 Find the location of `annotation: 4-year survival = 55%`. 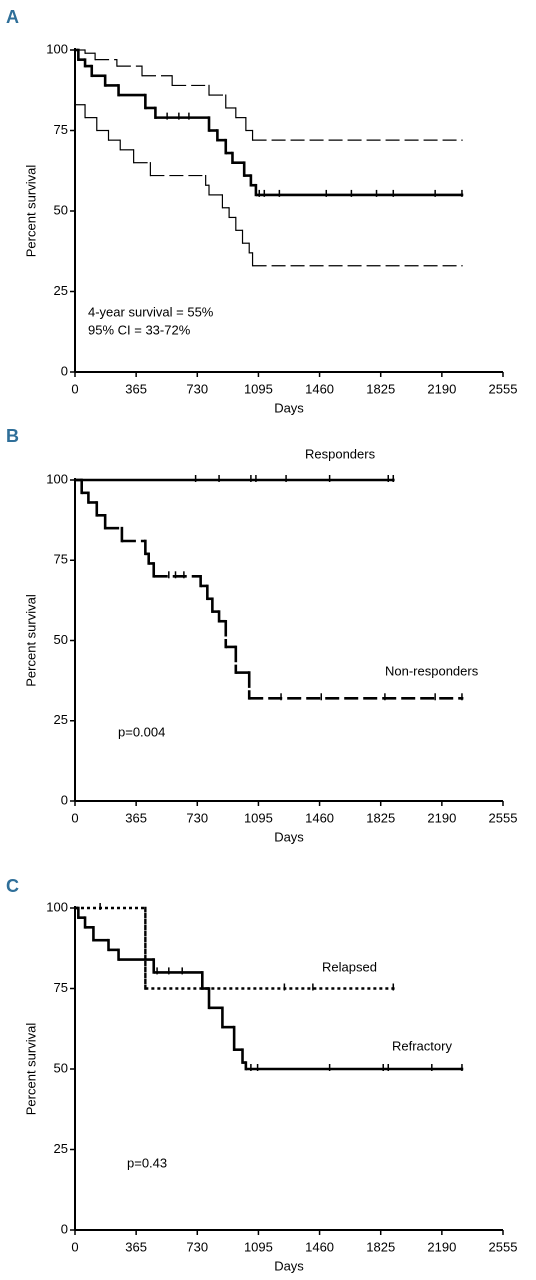

annotation: 4-year survival = 55% is located at coordinates (151, 311).